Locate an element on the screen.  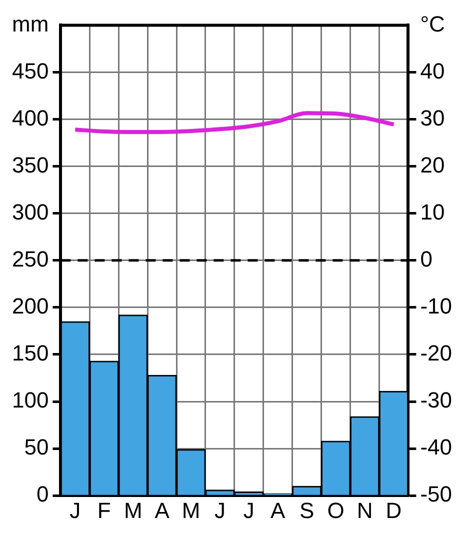
y2-tick-label: 40 is located at coordinates (432, 71).